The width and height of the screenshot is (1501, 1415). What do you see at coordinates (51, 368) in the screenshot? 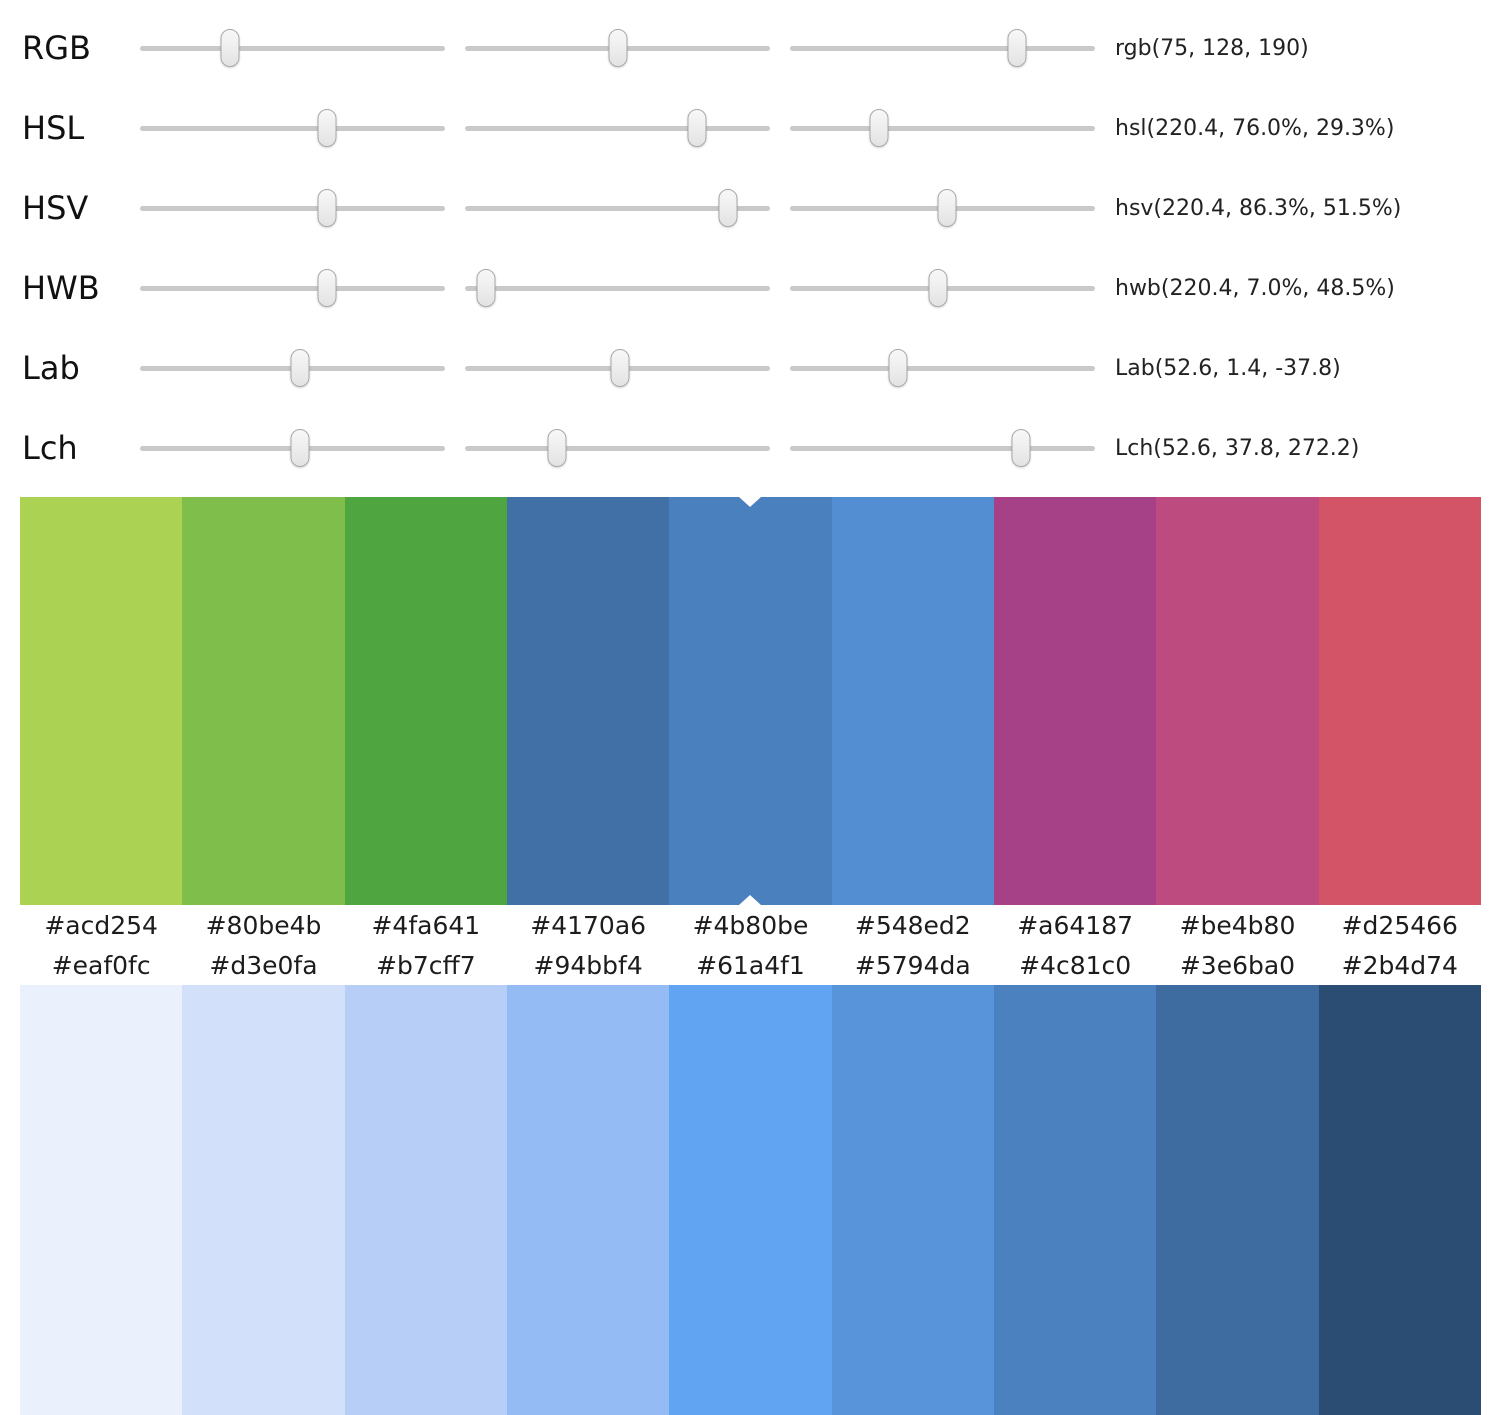
I see `lab-row-label: Lab` at bounding box center [51, 368].